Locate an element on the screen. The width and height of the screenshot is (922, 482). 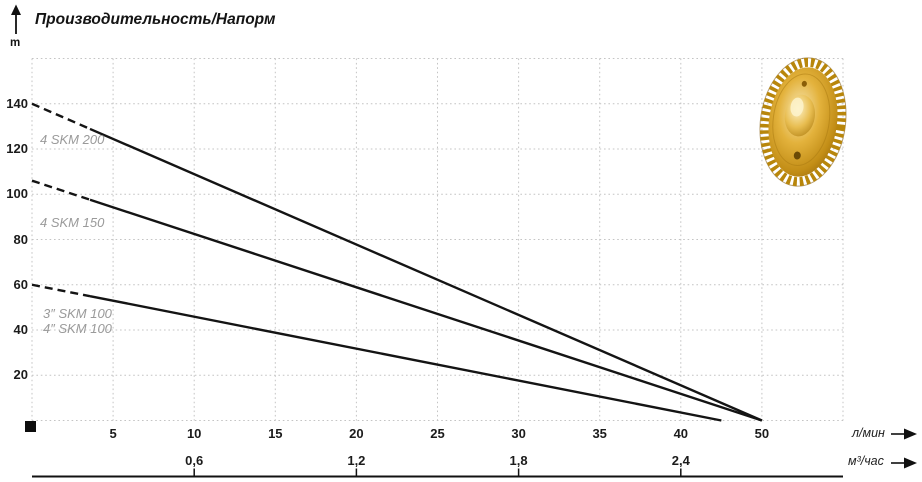
y-tick-label: 80 is located at coordinates (20, 239).